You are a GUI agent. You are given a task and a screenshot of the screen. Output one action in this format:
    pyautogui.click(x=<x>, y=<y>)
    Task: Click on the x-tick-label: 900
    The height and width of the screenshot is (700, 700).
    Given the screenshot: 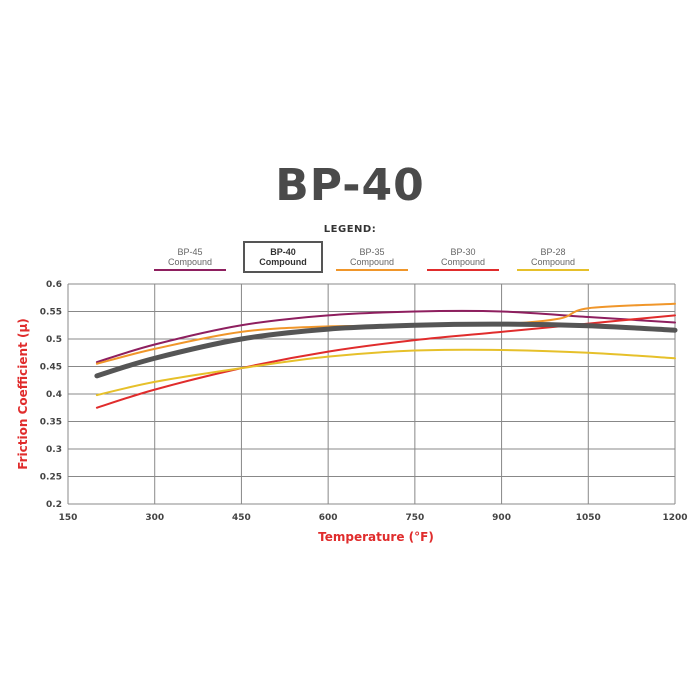 What is the action you would take?
    pyautogui.click(x=501, y=518)
    